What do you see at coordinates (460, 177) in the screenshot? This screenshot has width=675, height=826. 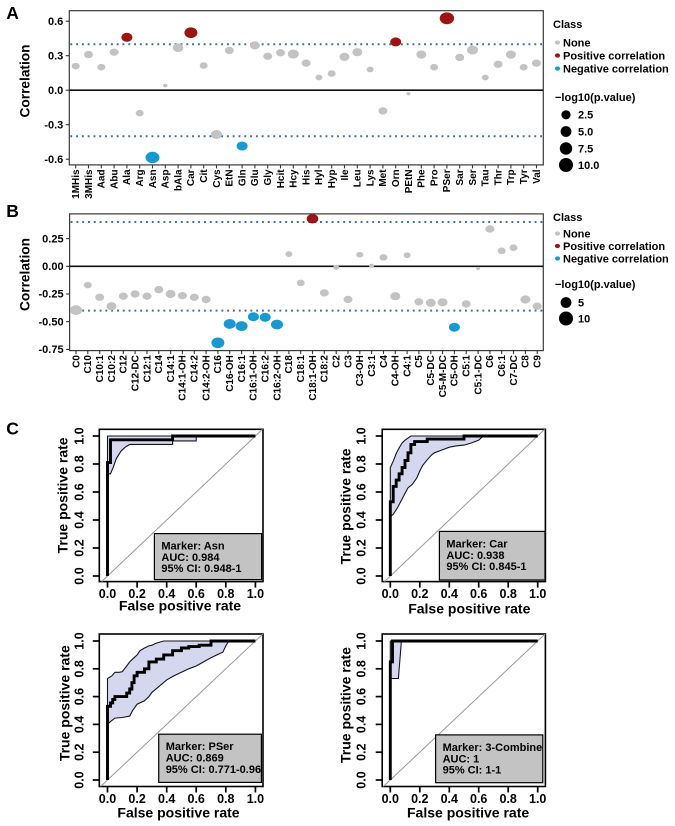 I see `svg-text: Sar` at bounding box center [460, 177].